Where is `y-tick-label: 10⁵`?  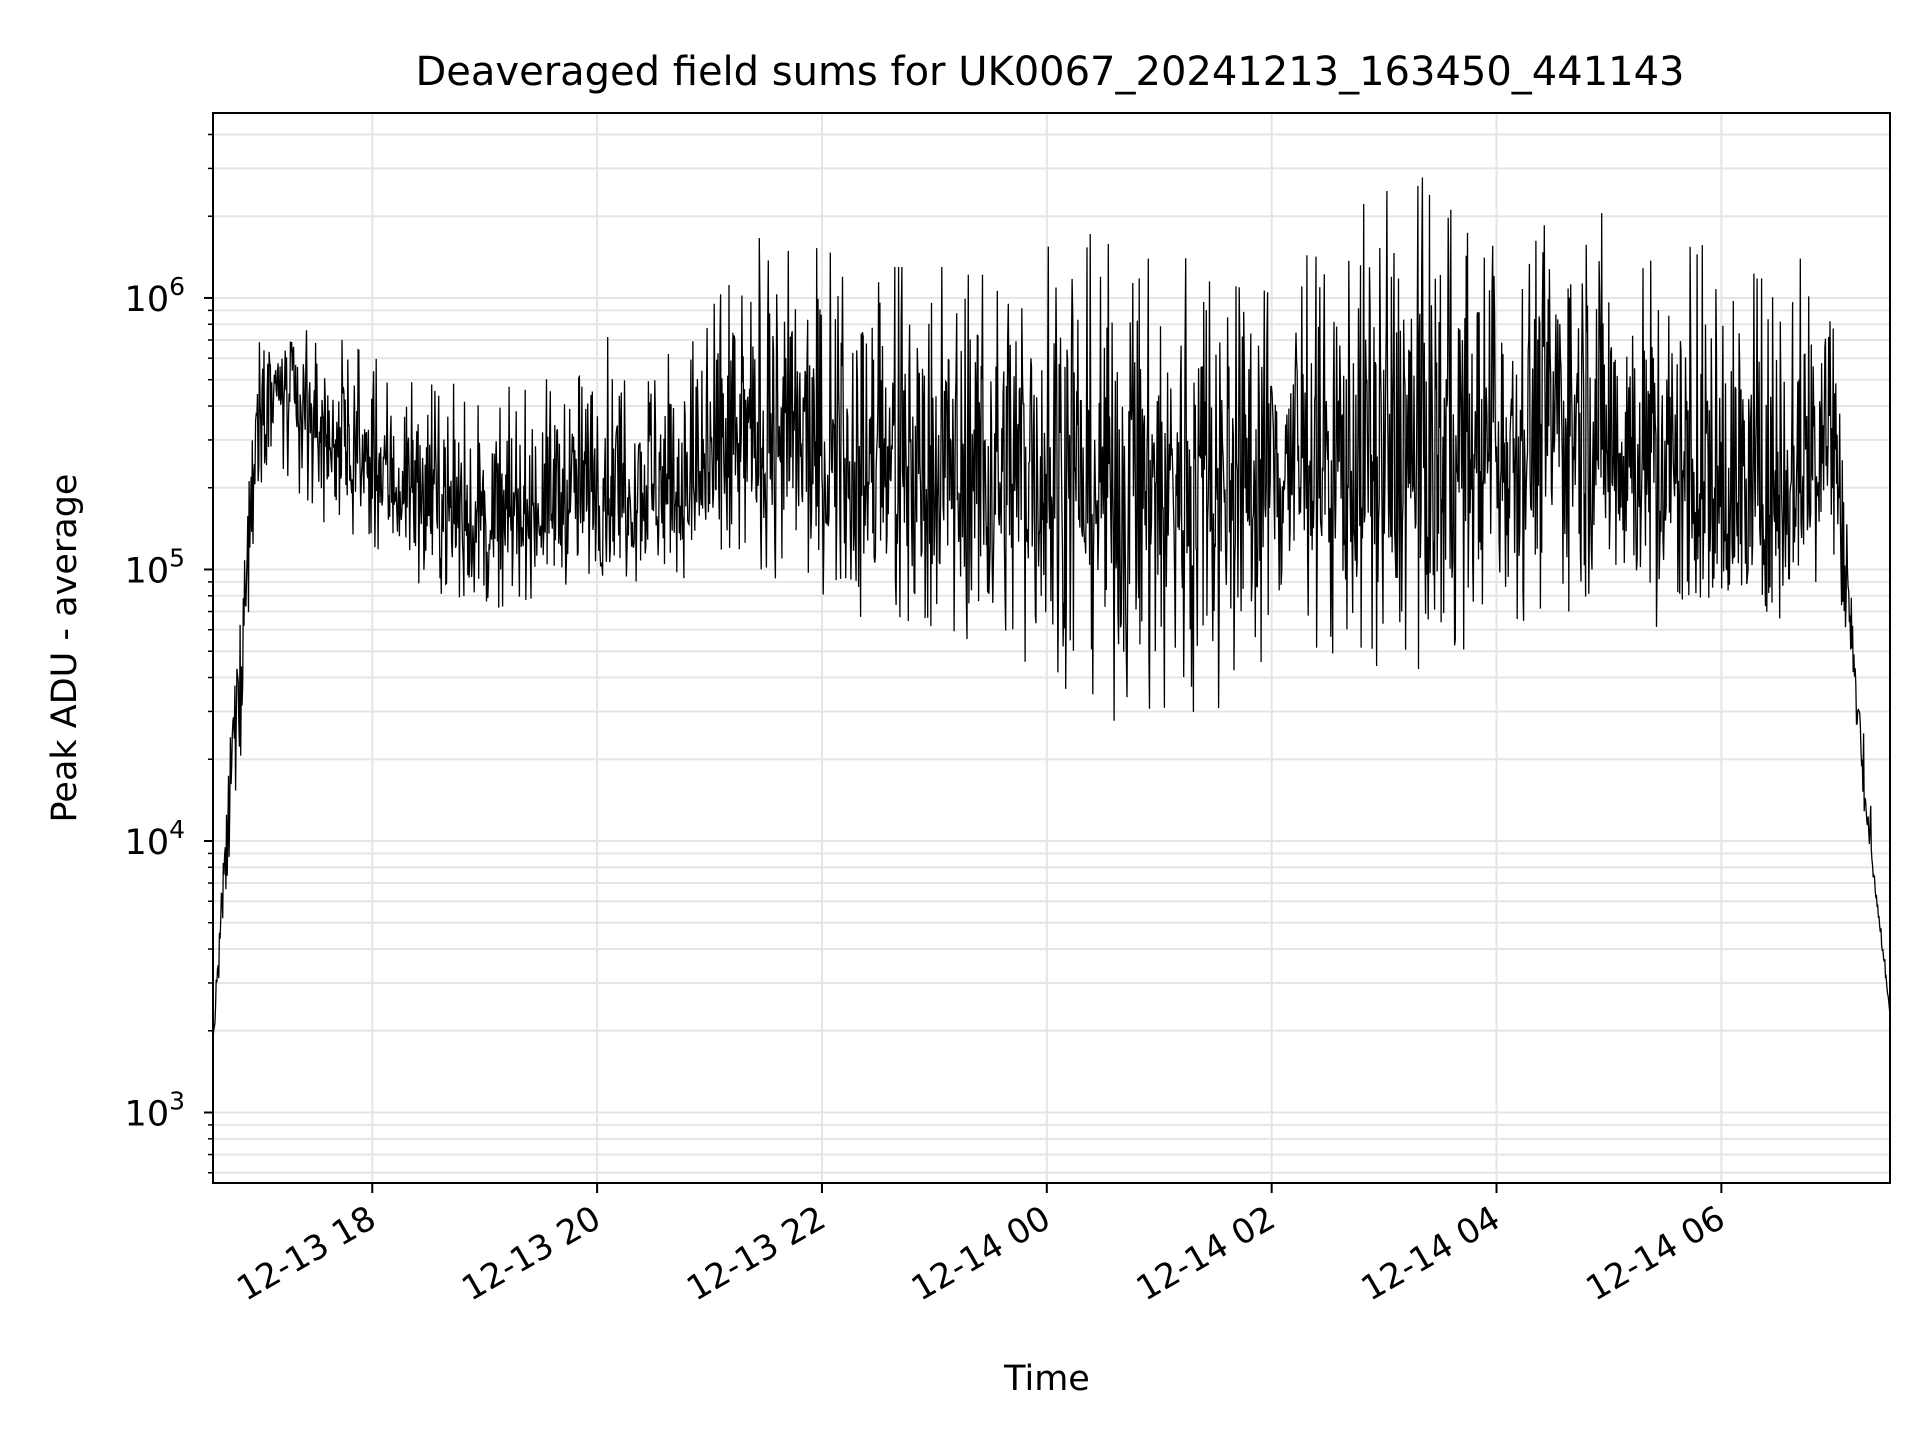
y-tick-label: 10⁵ is located at coordinates (155, 567).